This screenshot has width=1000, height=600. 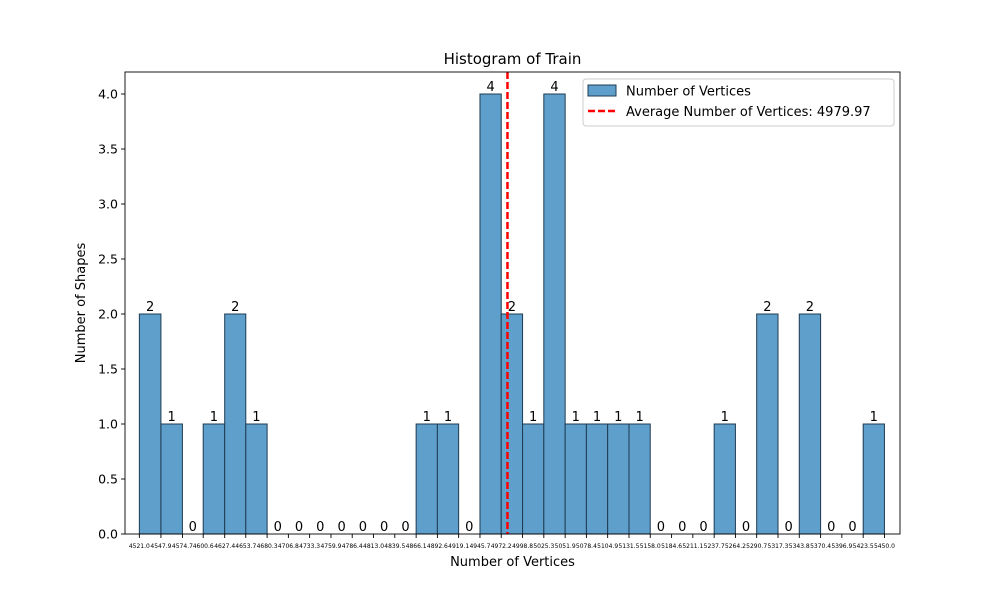 I want to click on x-tick-label: 5343.8, so click(x=799, y=546).